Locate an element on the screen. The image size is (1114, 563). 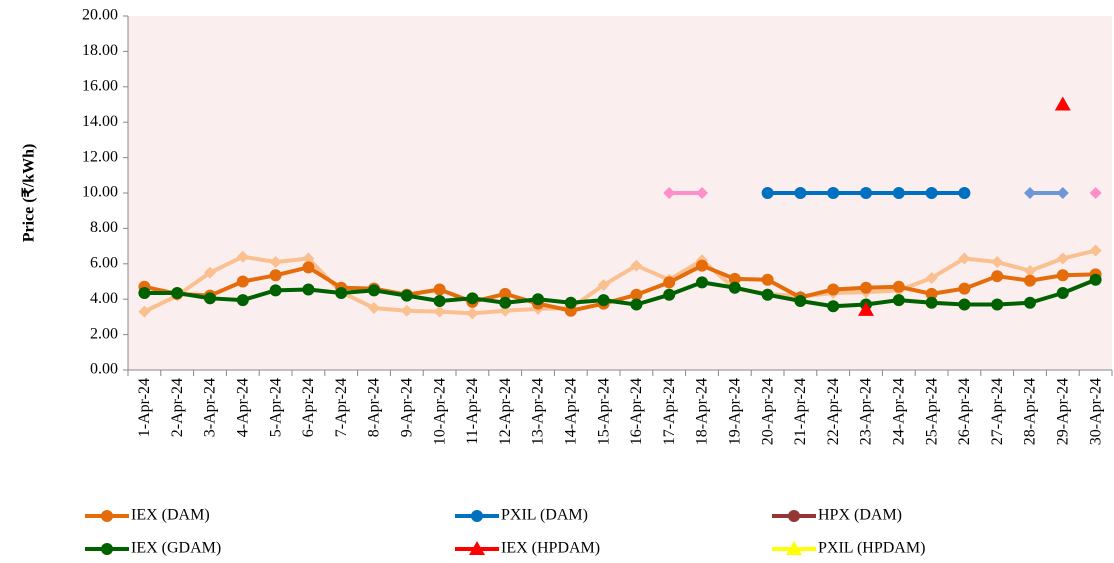
x-tick-label: 29-Apr-24 is located at coordinates (1062, 411).